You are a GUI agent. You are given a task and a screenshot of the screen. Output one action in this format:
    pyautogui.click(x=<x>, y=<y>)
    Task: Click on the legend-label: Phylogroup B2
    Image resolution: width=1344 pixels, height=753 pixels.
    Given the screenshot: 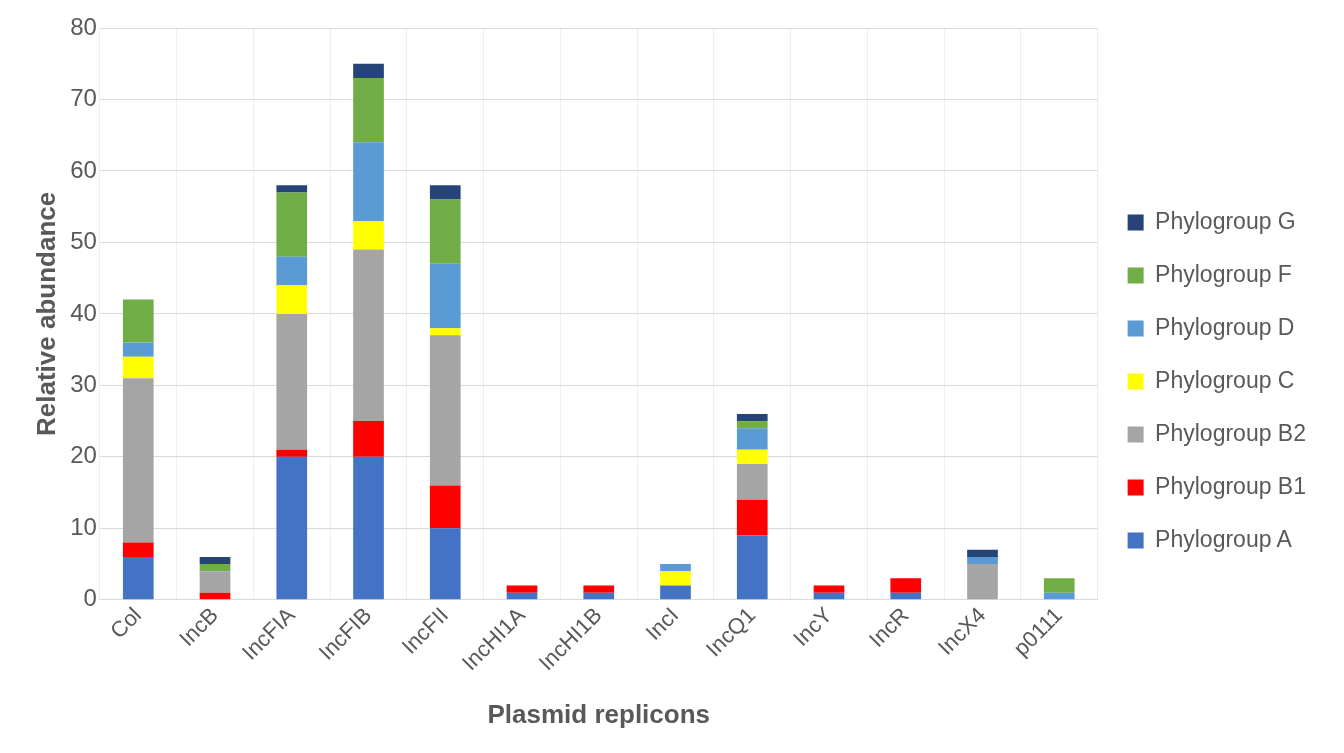 What is the action you would take?
    pyautogui.click(x=1231, y=432)
    